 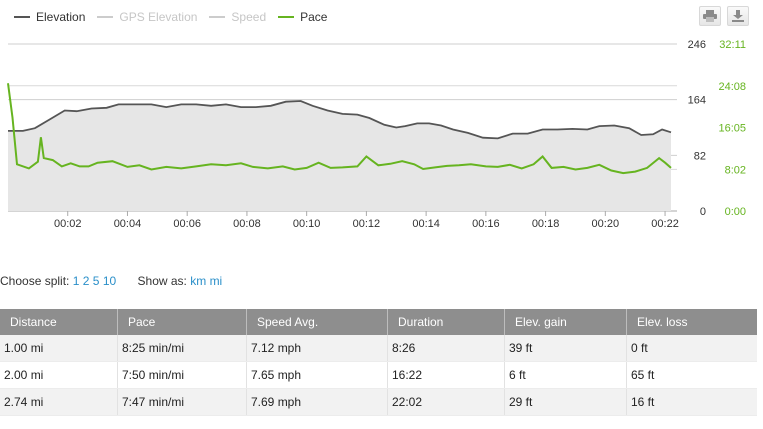 I want to click on x-tick-label: 00:08, so click(x=247, y=224).